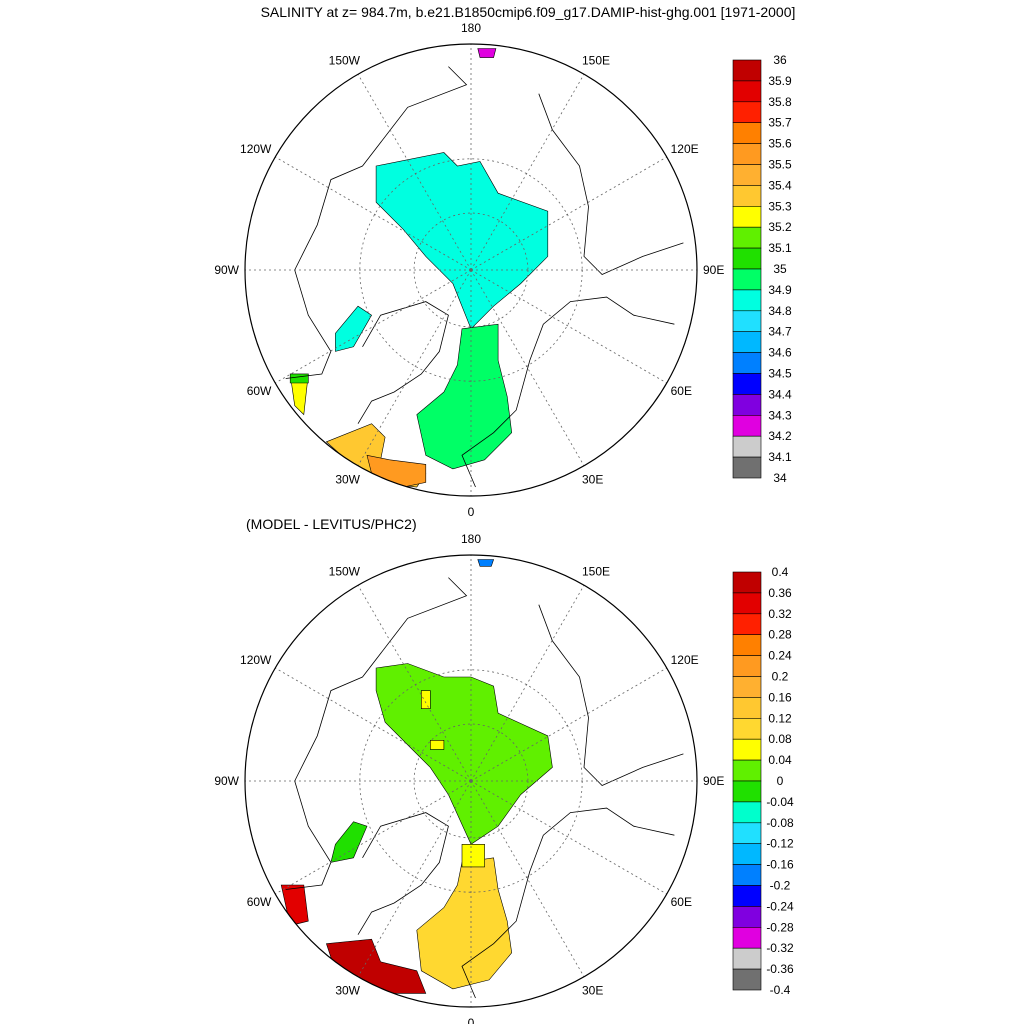  Describe the element at coordinates (681, 391) in the screenshot. I see `lon-label-60E: 60E` at that location.